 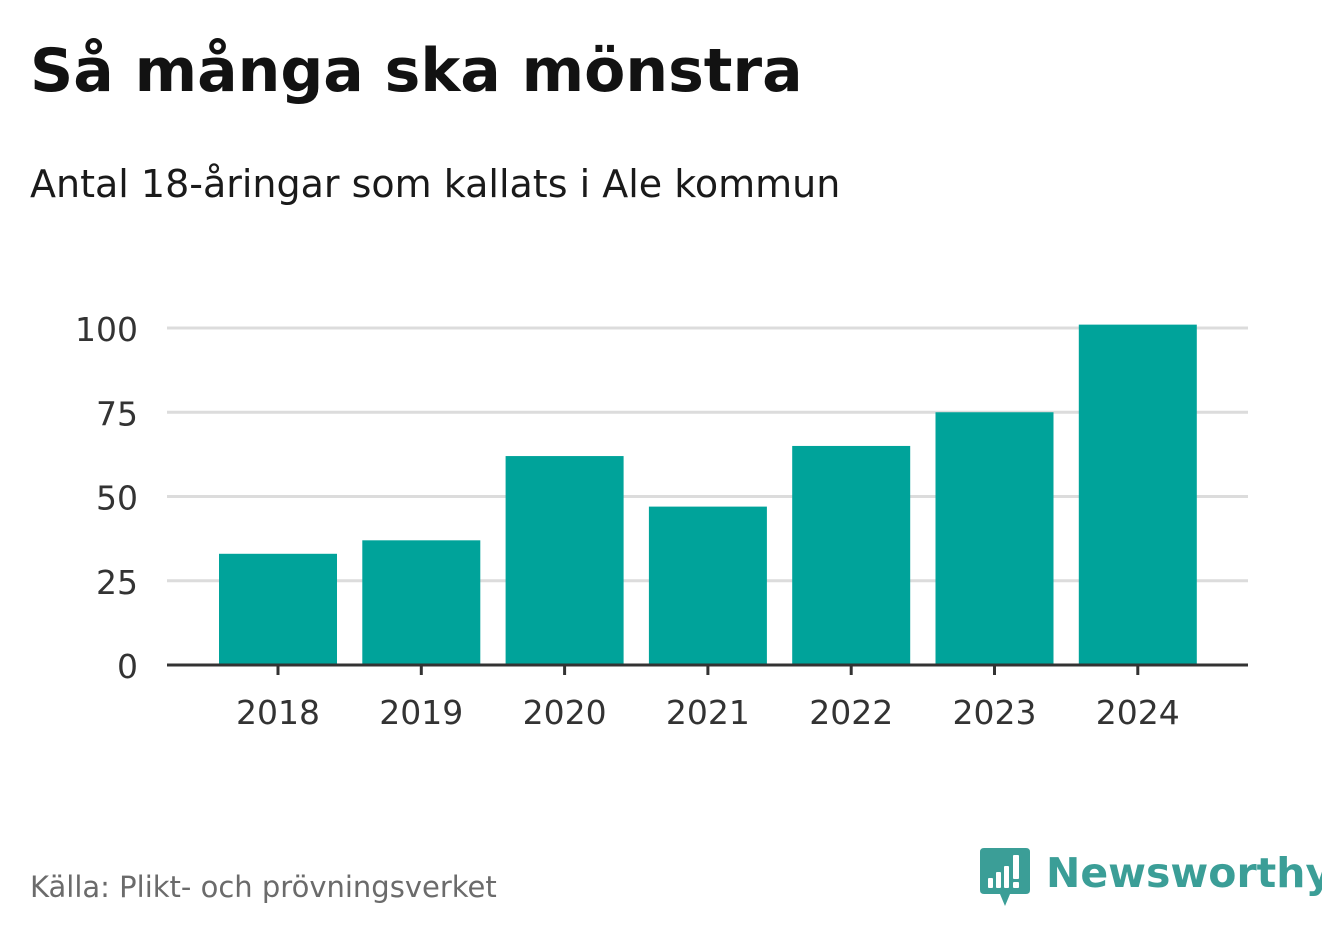 I want to click on brand-name: Newsworthy, so click(x=1184, y=873).